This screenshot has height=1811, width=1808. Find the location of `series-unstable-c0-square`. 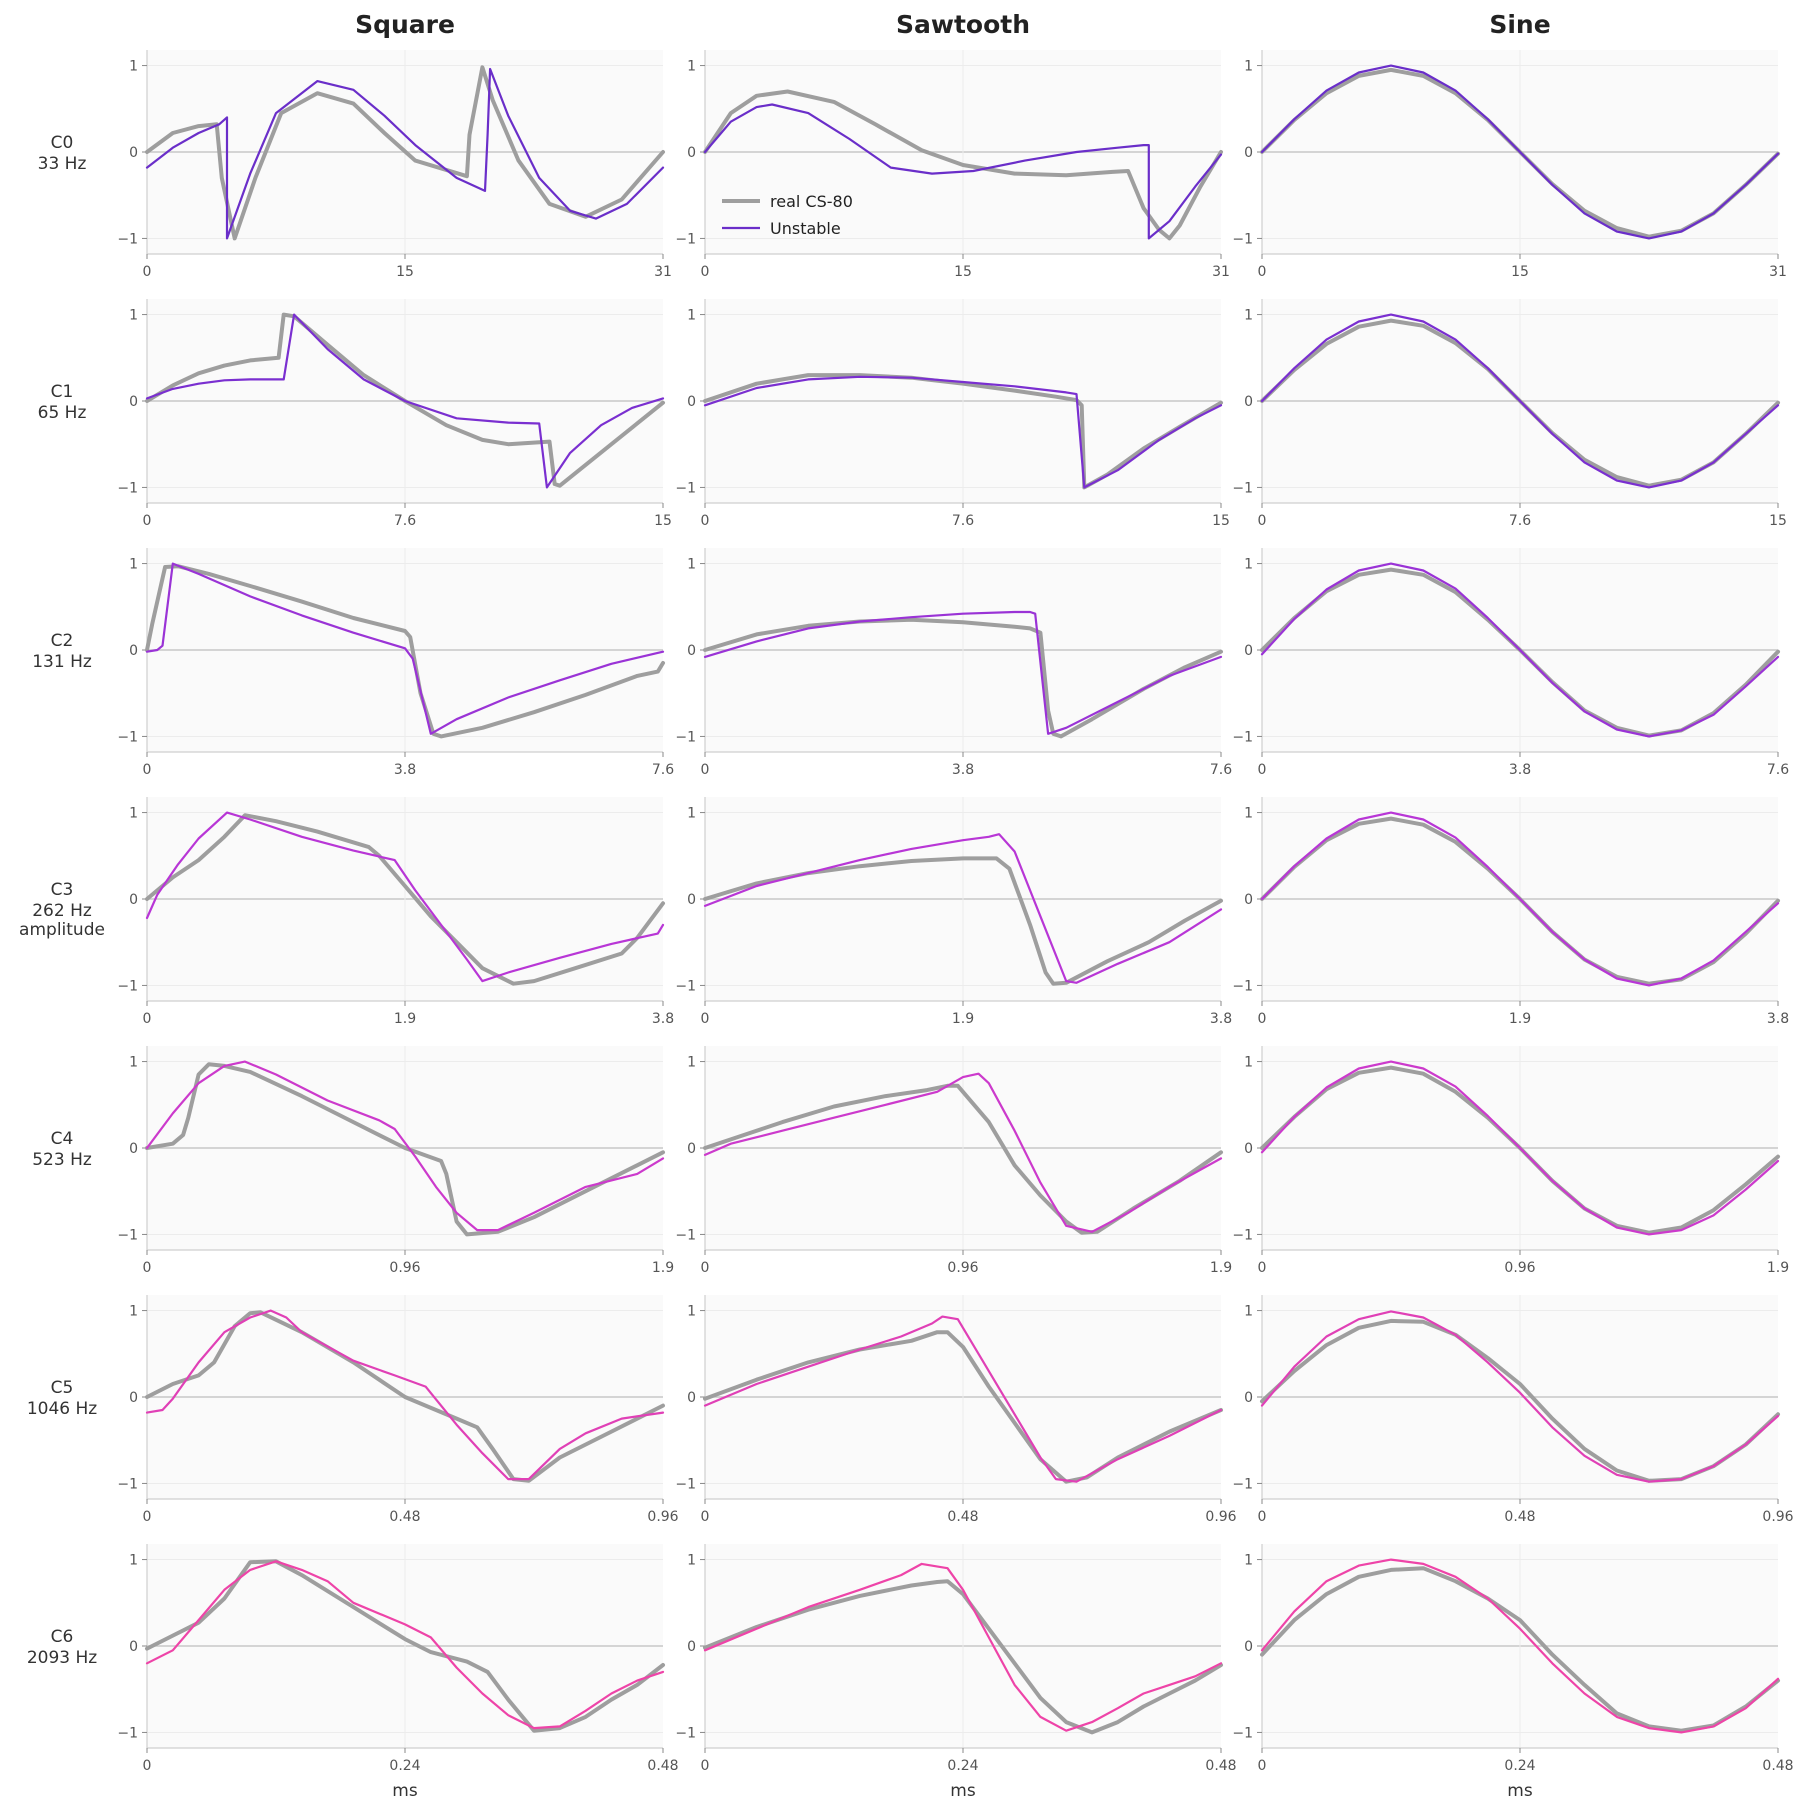

series-unstable-c0-square is located at coordinates (405, 153).